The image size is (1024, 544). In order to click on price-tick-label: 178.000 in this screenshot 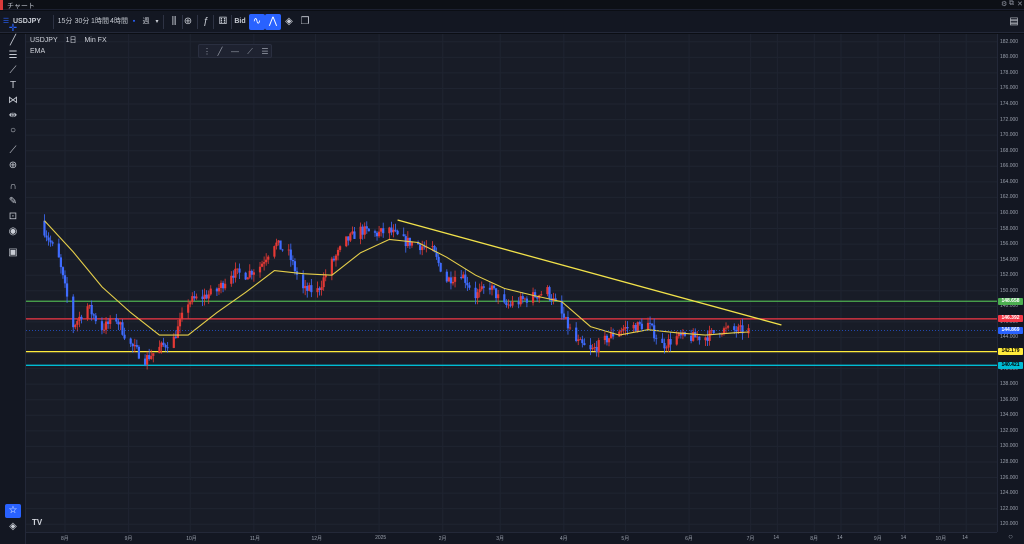, I will do `click(1009, 72)`.